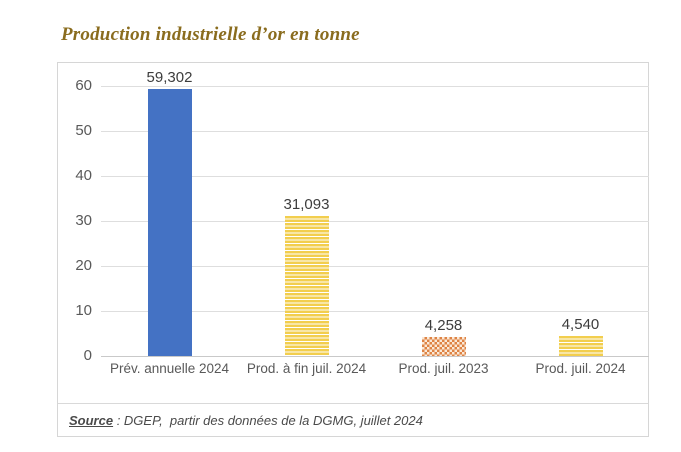 The width and height of the screenshot is (681, 452). What do you see at coordinates (443, 325) in the screenshot?
I see `bar-value-label: 4,258` at bounding box center [443, 325].